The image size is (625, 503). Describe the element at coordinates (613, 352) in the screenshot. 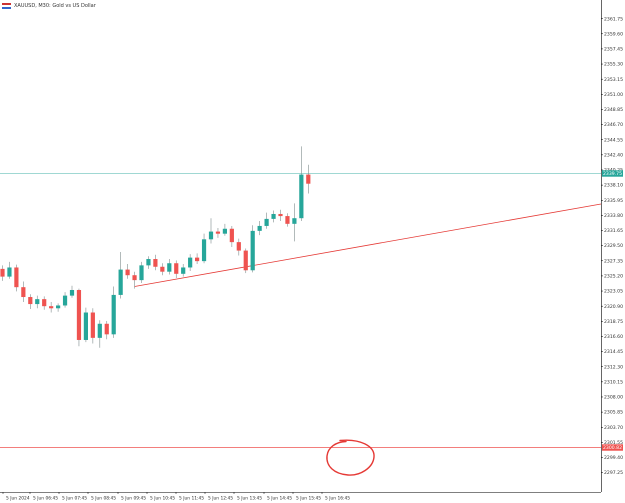

I see `price-tick-label: 2314.45` at that location.